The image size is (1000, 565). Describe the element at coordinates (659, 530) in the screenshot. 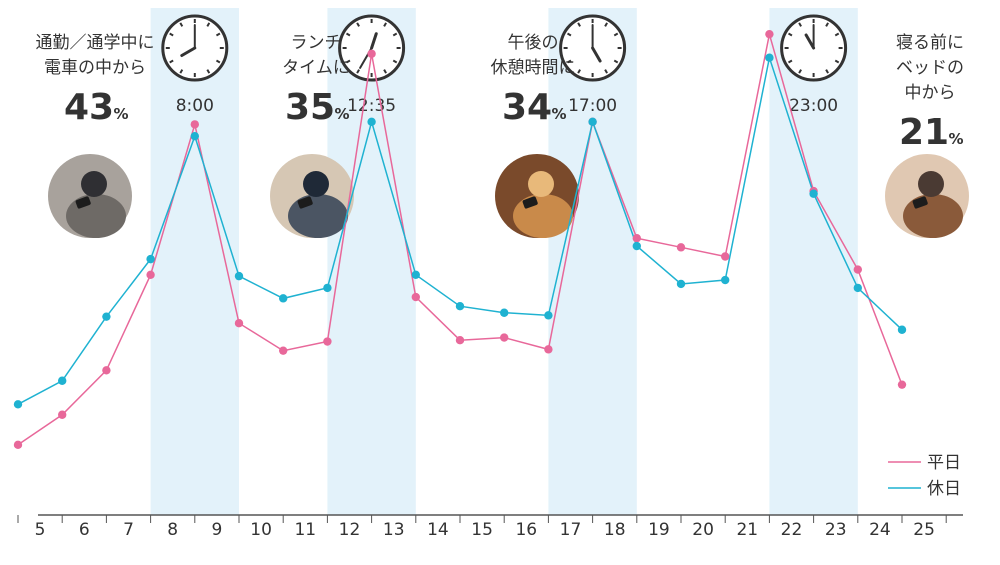

I see `x-tick-label: 19` at that location.